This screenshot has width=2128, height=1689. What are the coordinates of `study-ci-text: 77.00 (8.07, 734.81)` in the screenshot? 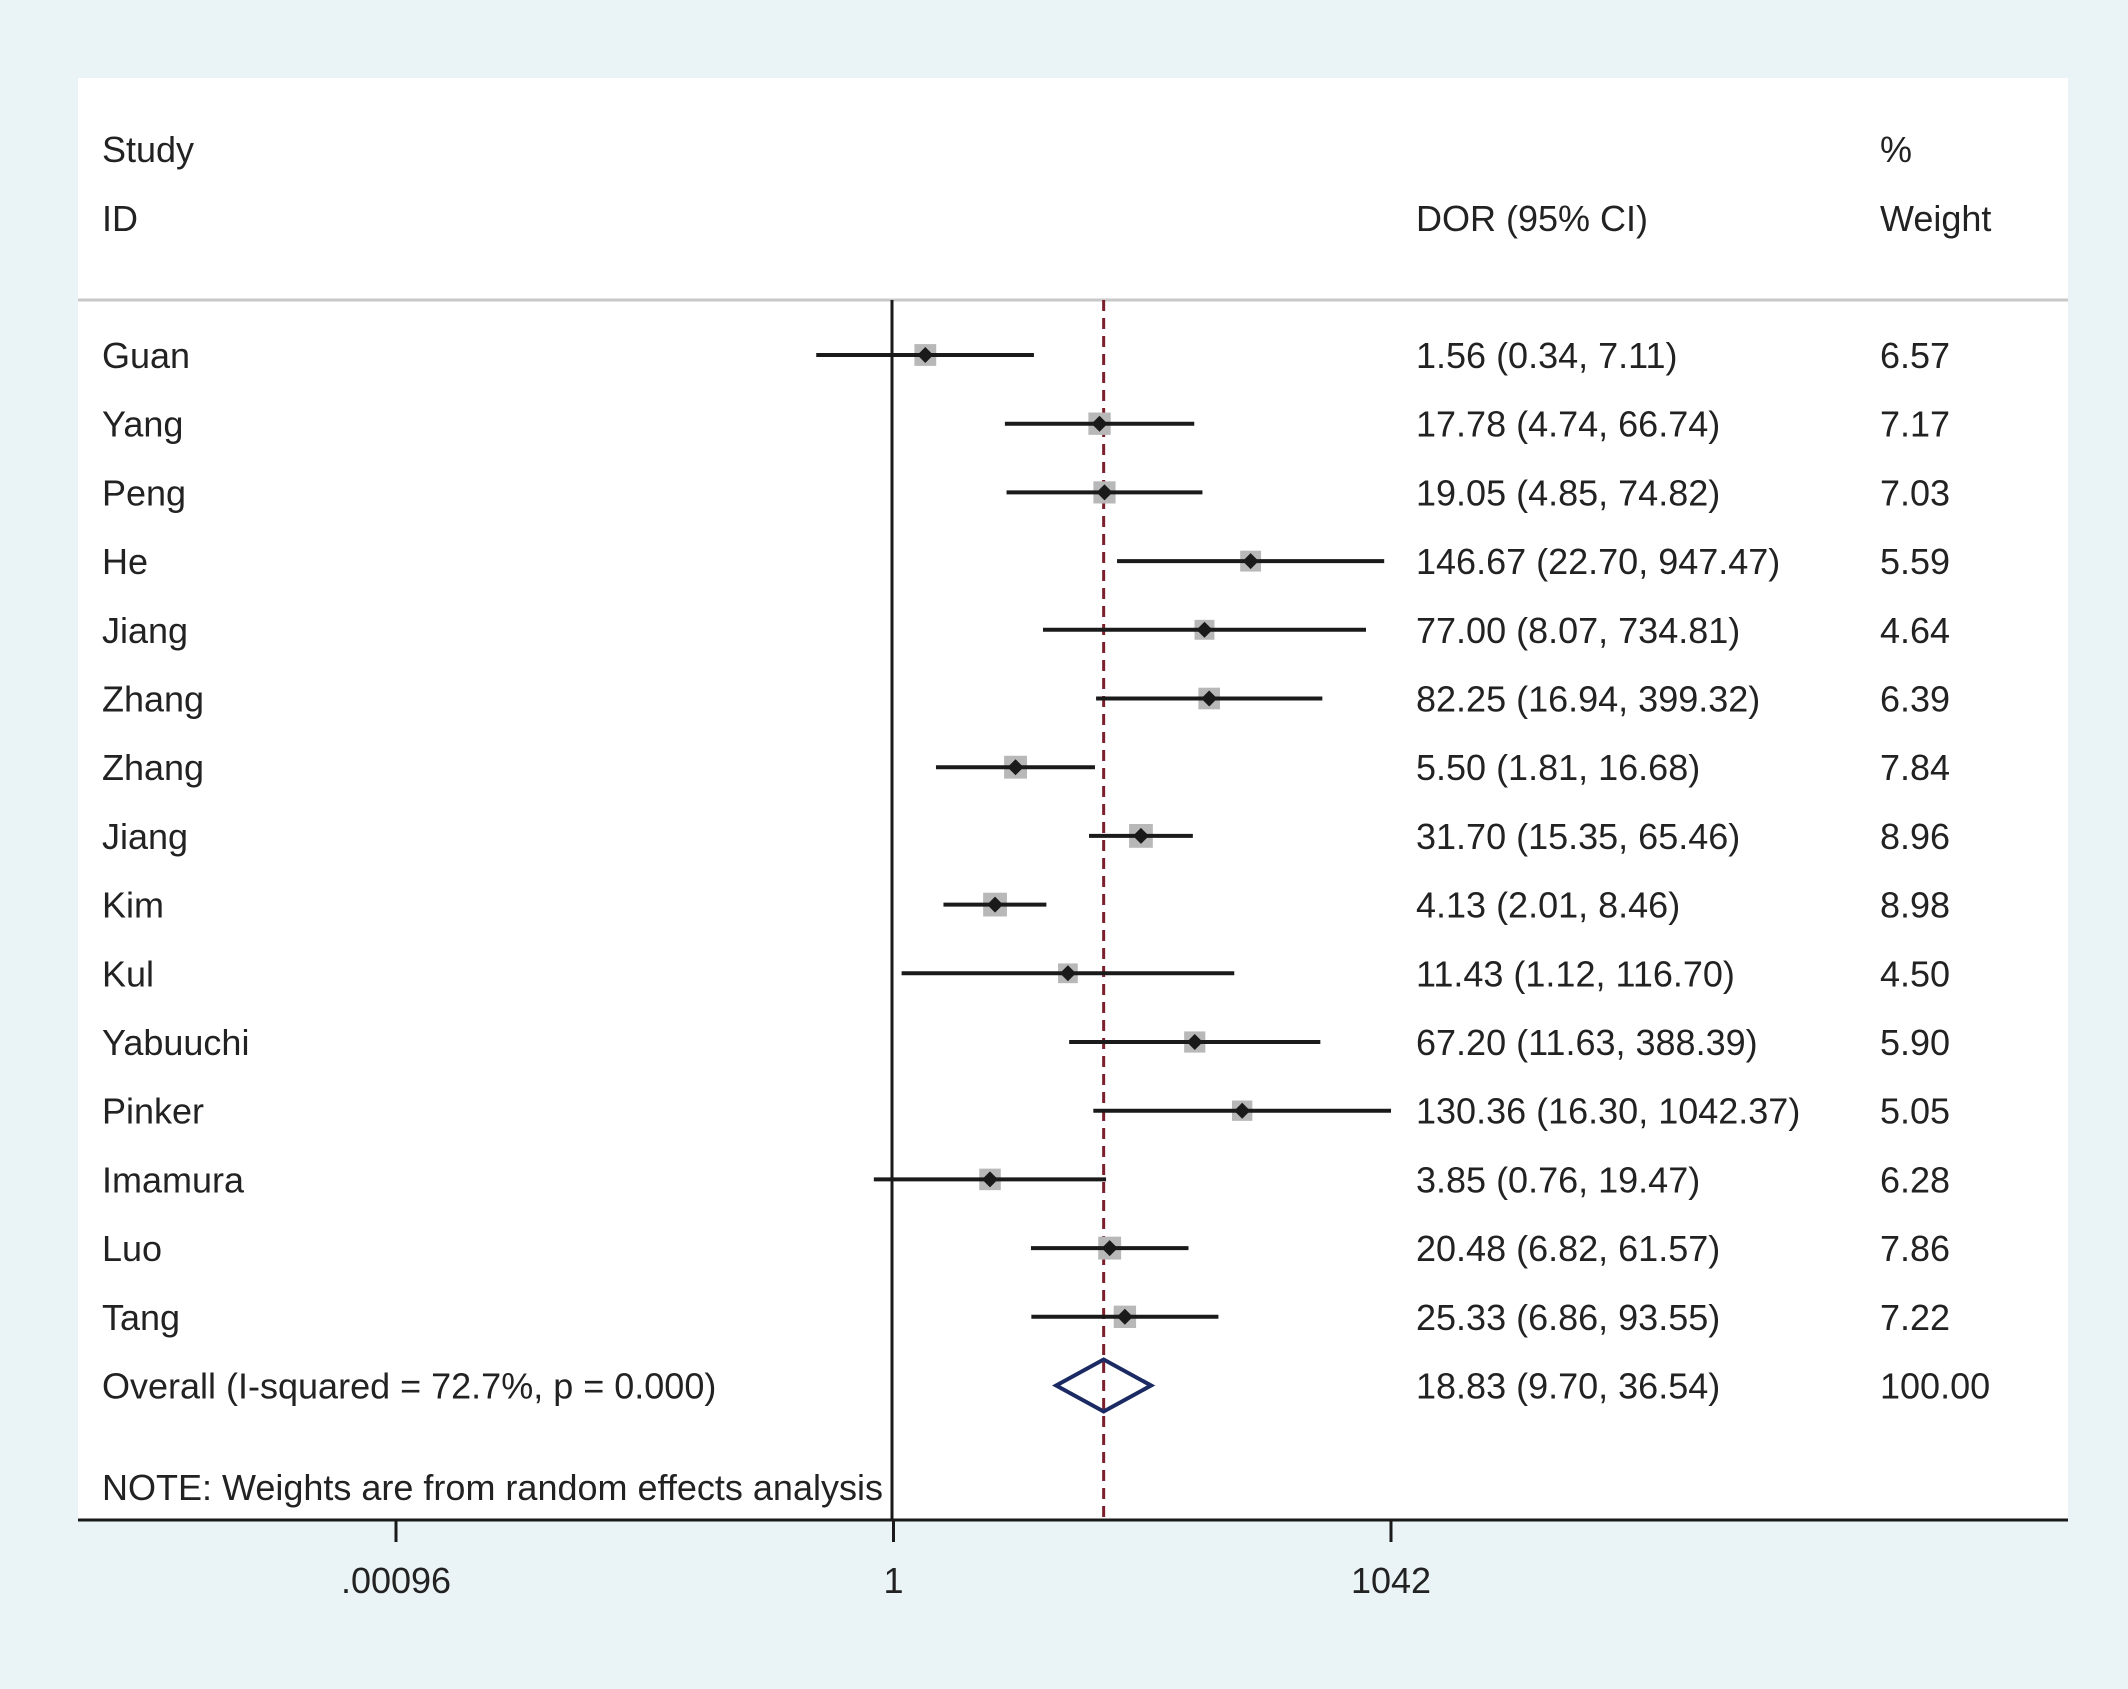 It's located at (1578, 630).